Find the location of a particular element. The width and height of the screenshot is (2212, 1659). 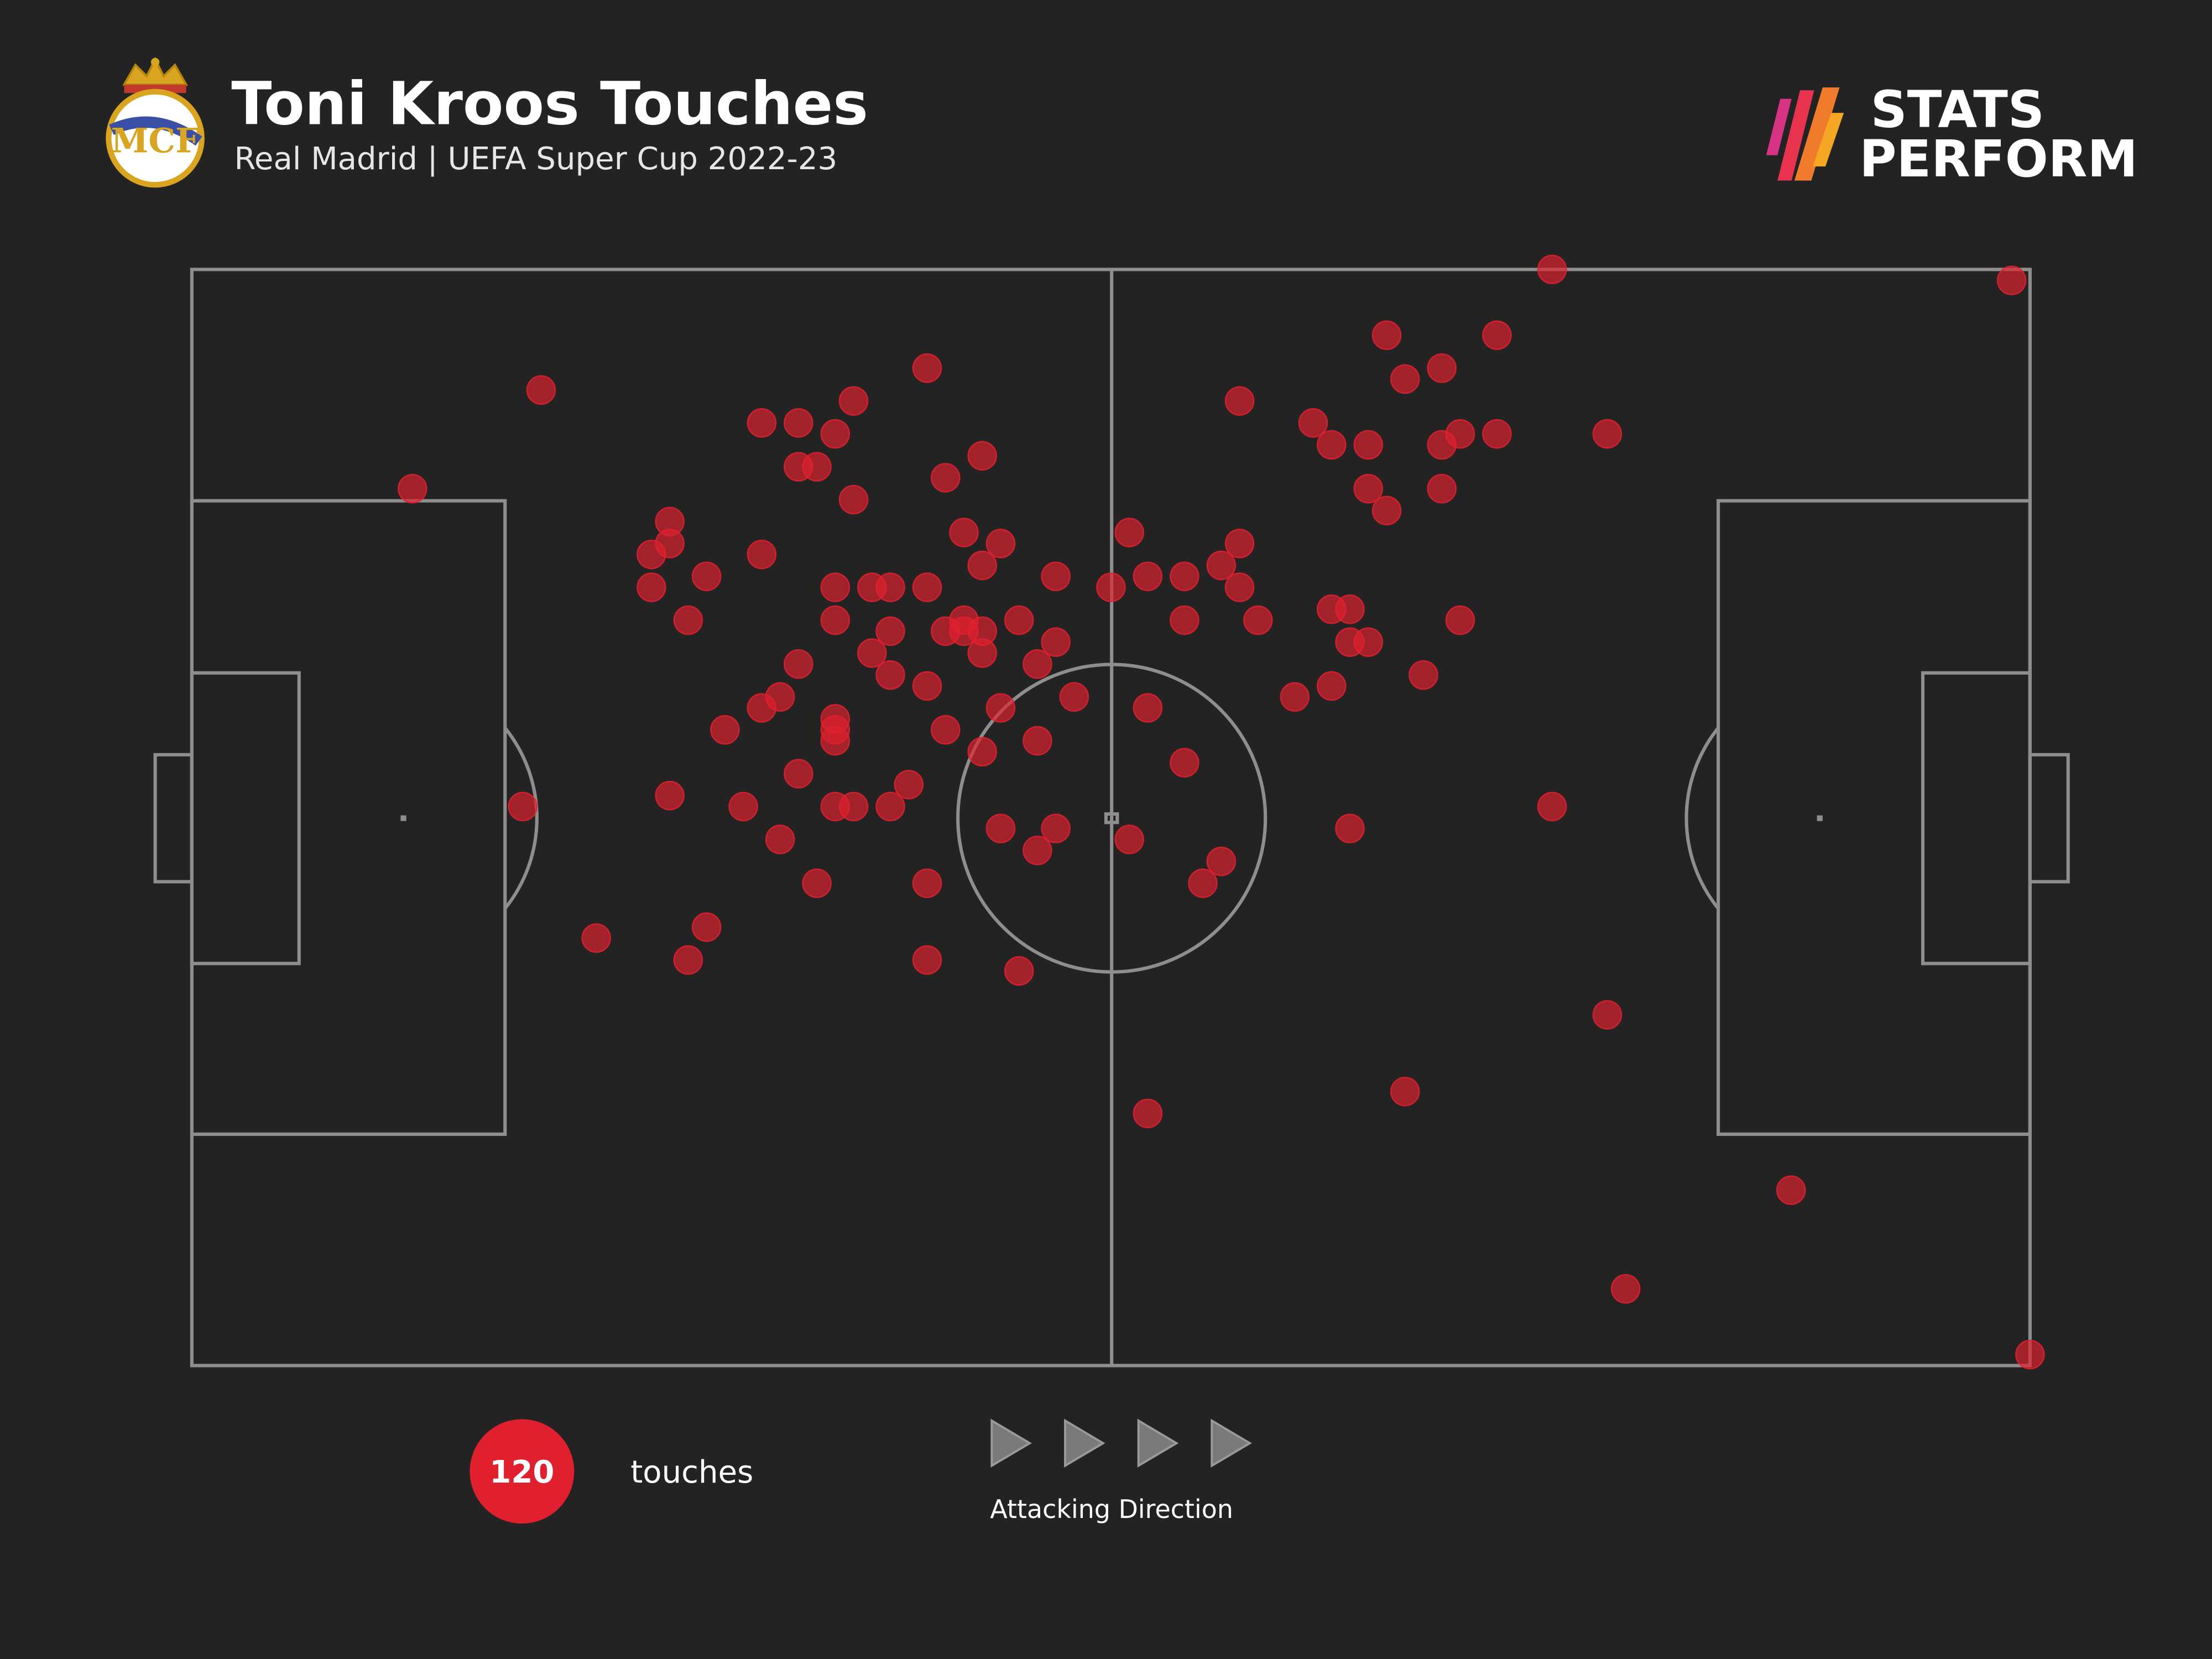

direction-label: Attacking Direction is located at coordinates (1112, 1509).